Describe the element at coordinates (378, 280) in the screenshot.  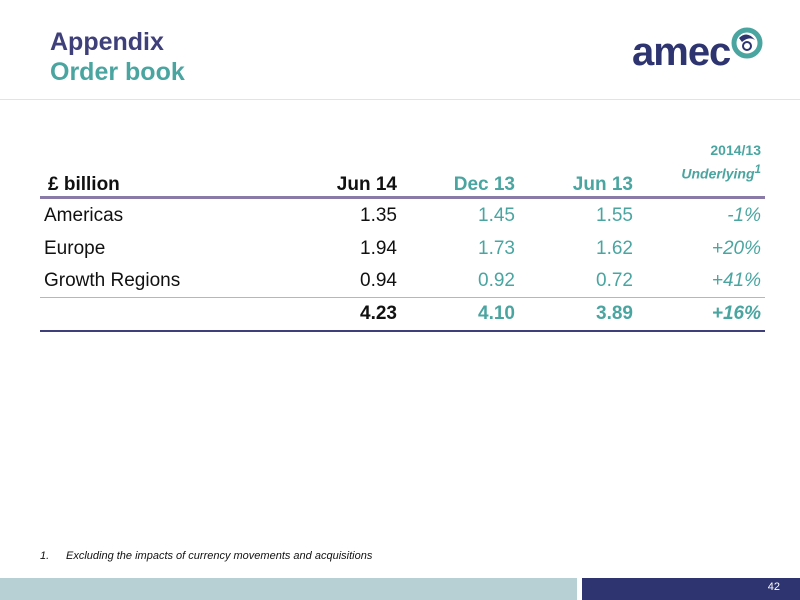
I see `cell-jun14: 0.94` at that location.